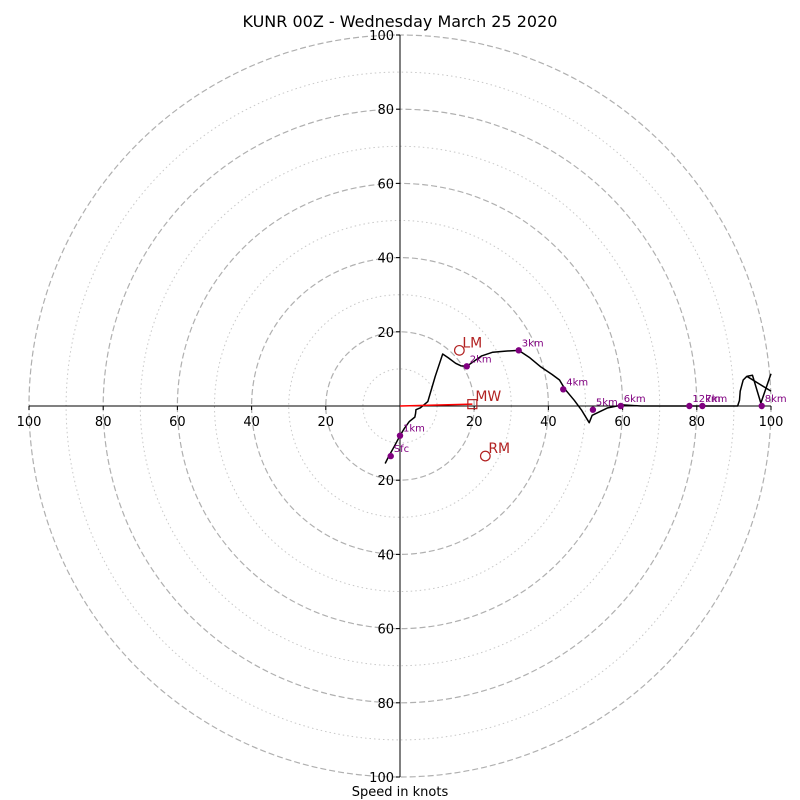  Describe the element at coordinates (759, 383) in the screenshot. I see `wind-trace-tail` at that location.